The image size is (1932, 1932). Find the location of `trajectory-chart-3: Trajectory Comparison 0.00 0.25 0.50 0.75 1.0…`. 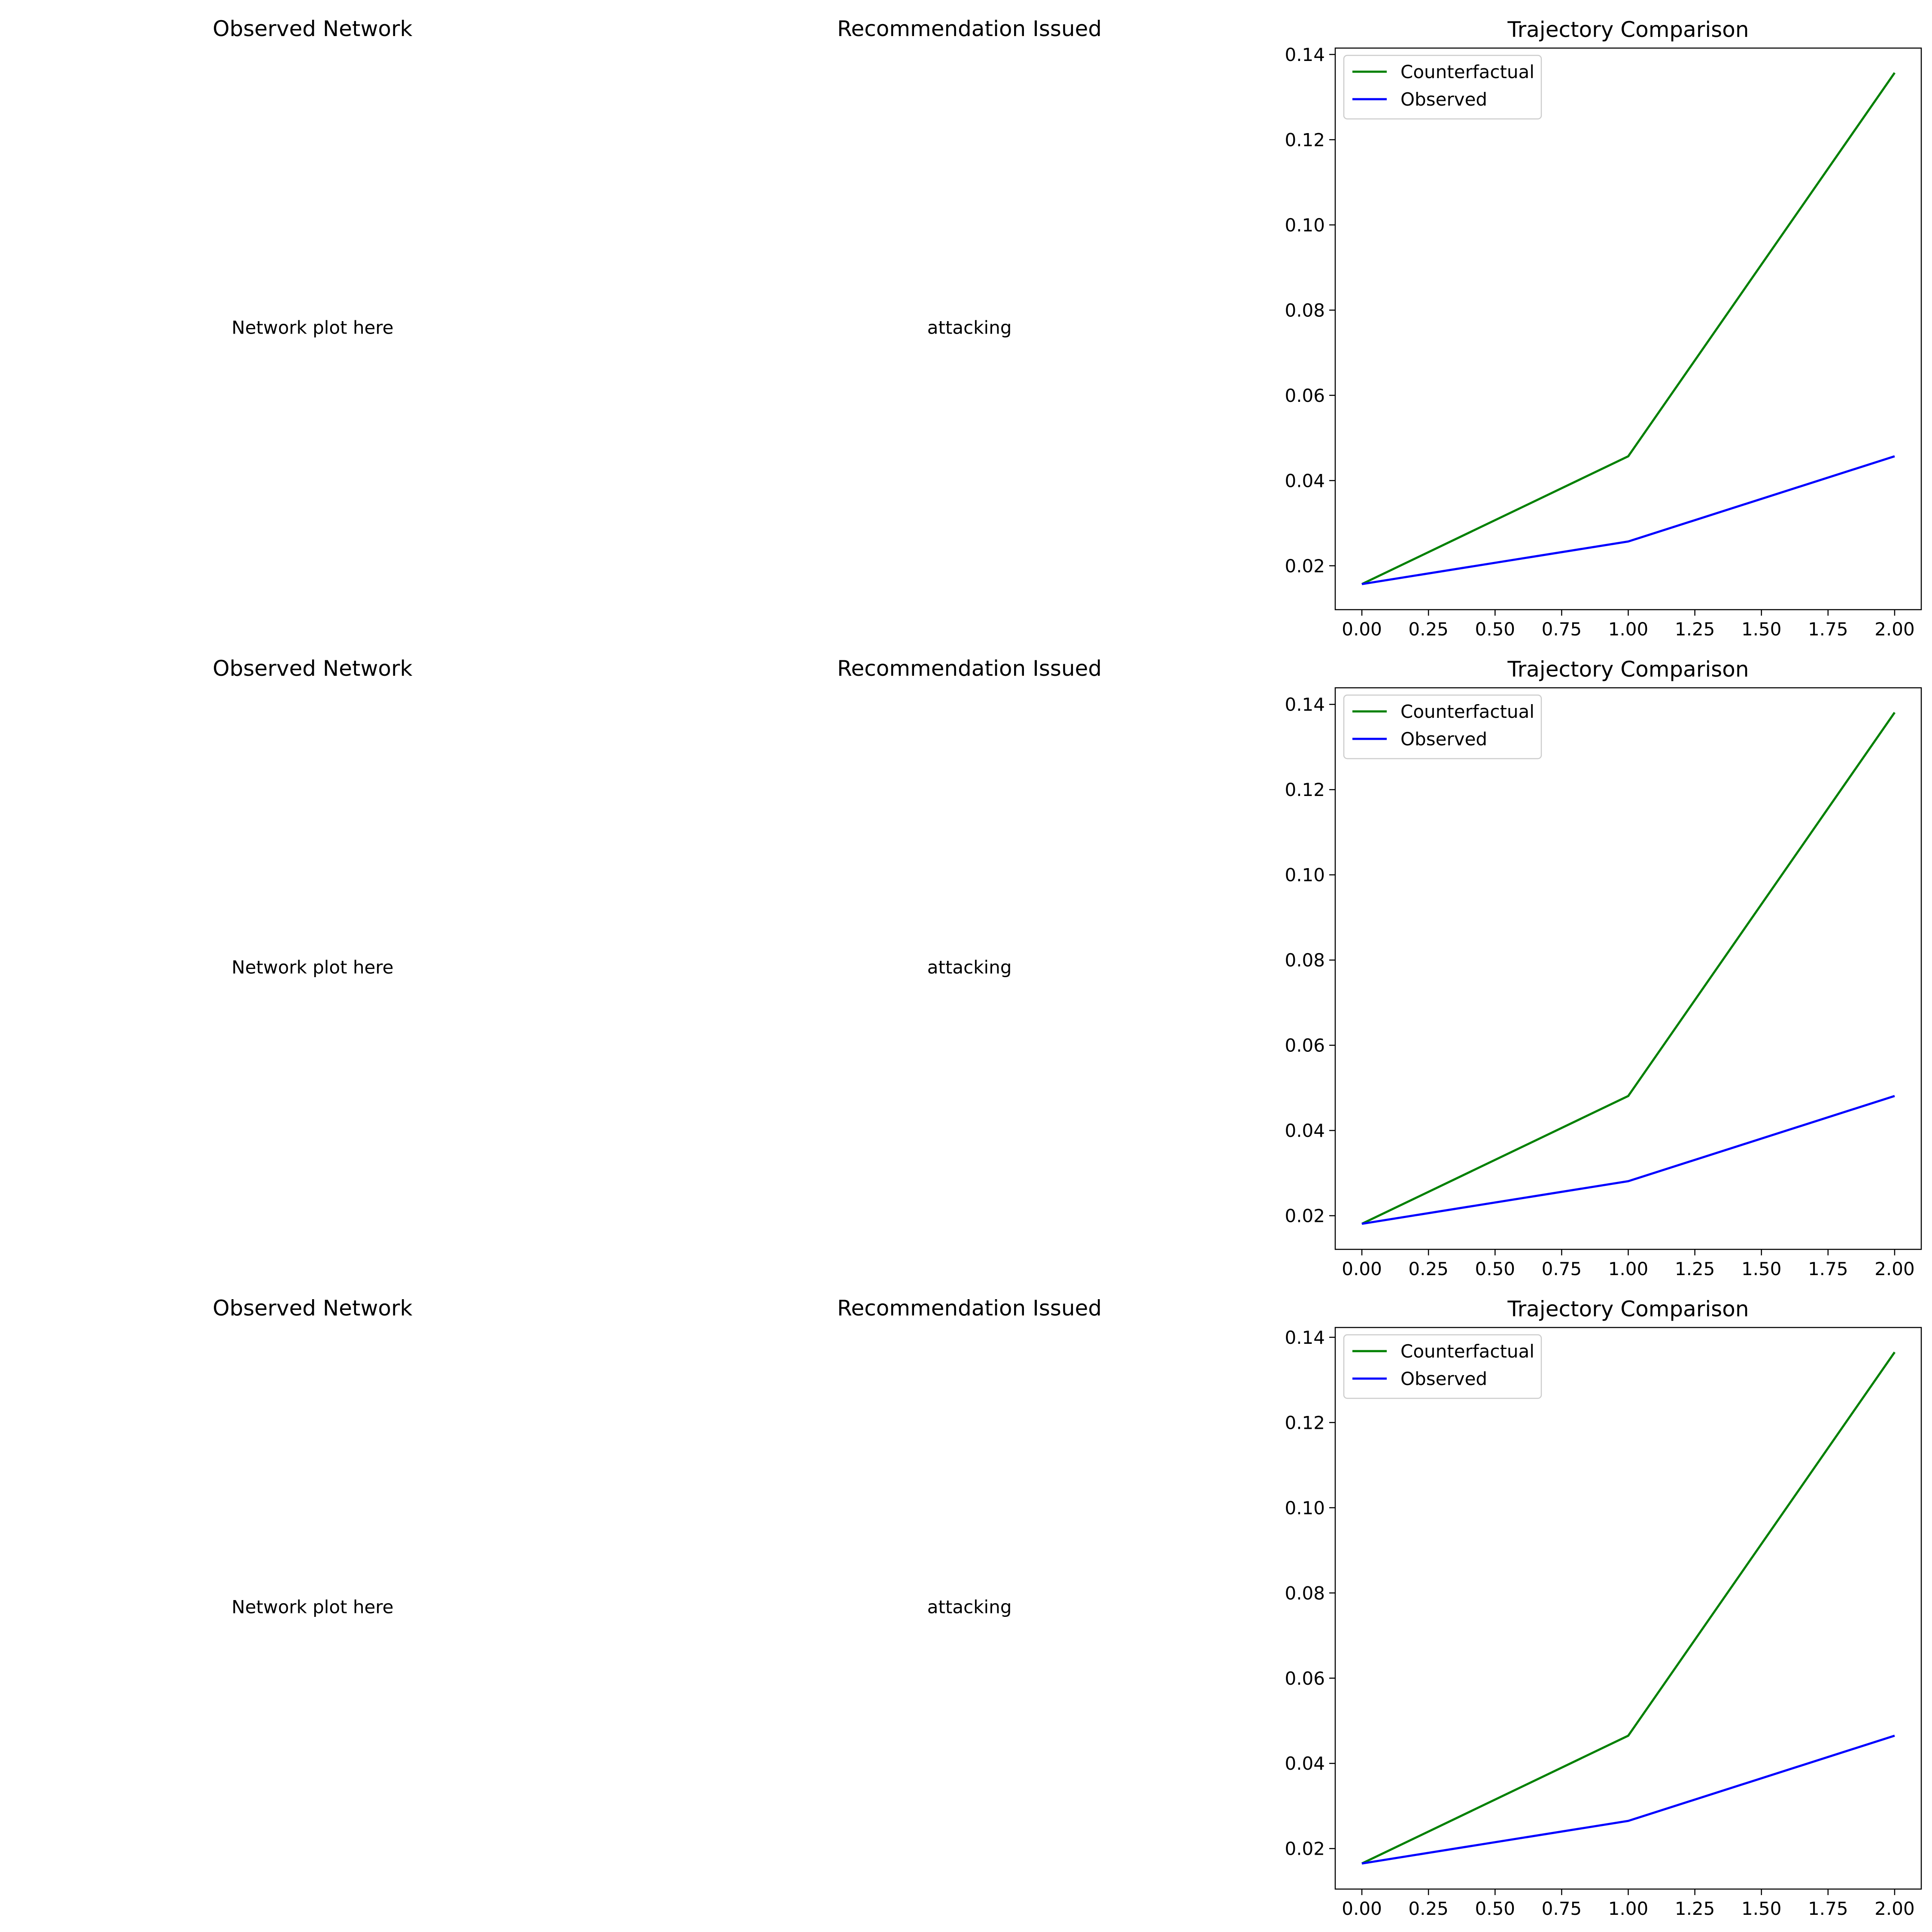

trajectory-chart-3: Trajectory Comparison 0.00 0.25 0.50 0.75 1.0… is located at coordinates (1603, 1608).